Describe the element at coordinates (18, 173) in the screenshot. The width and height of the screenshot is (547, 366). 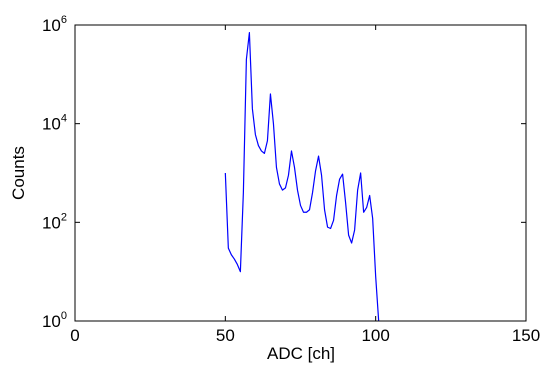
I see `y-axis-label: Counts` at that location.